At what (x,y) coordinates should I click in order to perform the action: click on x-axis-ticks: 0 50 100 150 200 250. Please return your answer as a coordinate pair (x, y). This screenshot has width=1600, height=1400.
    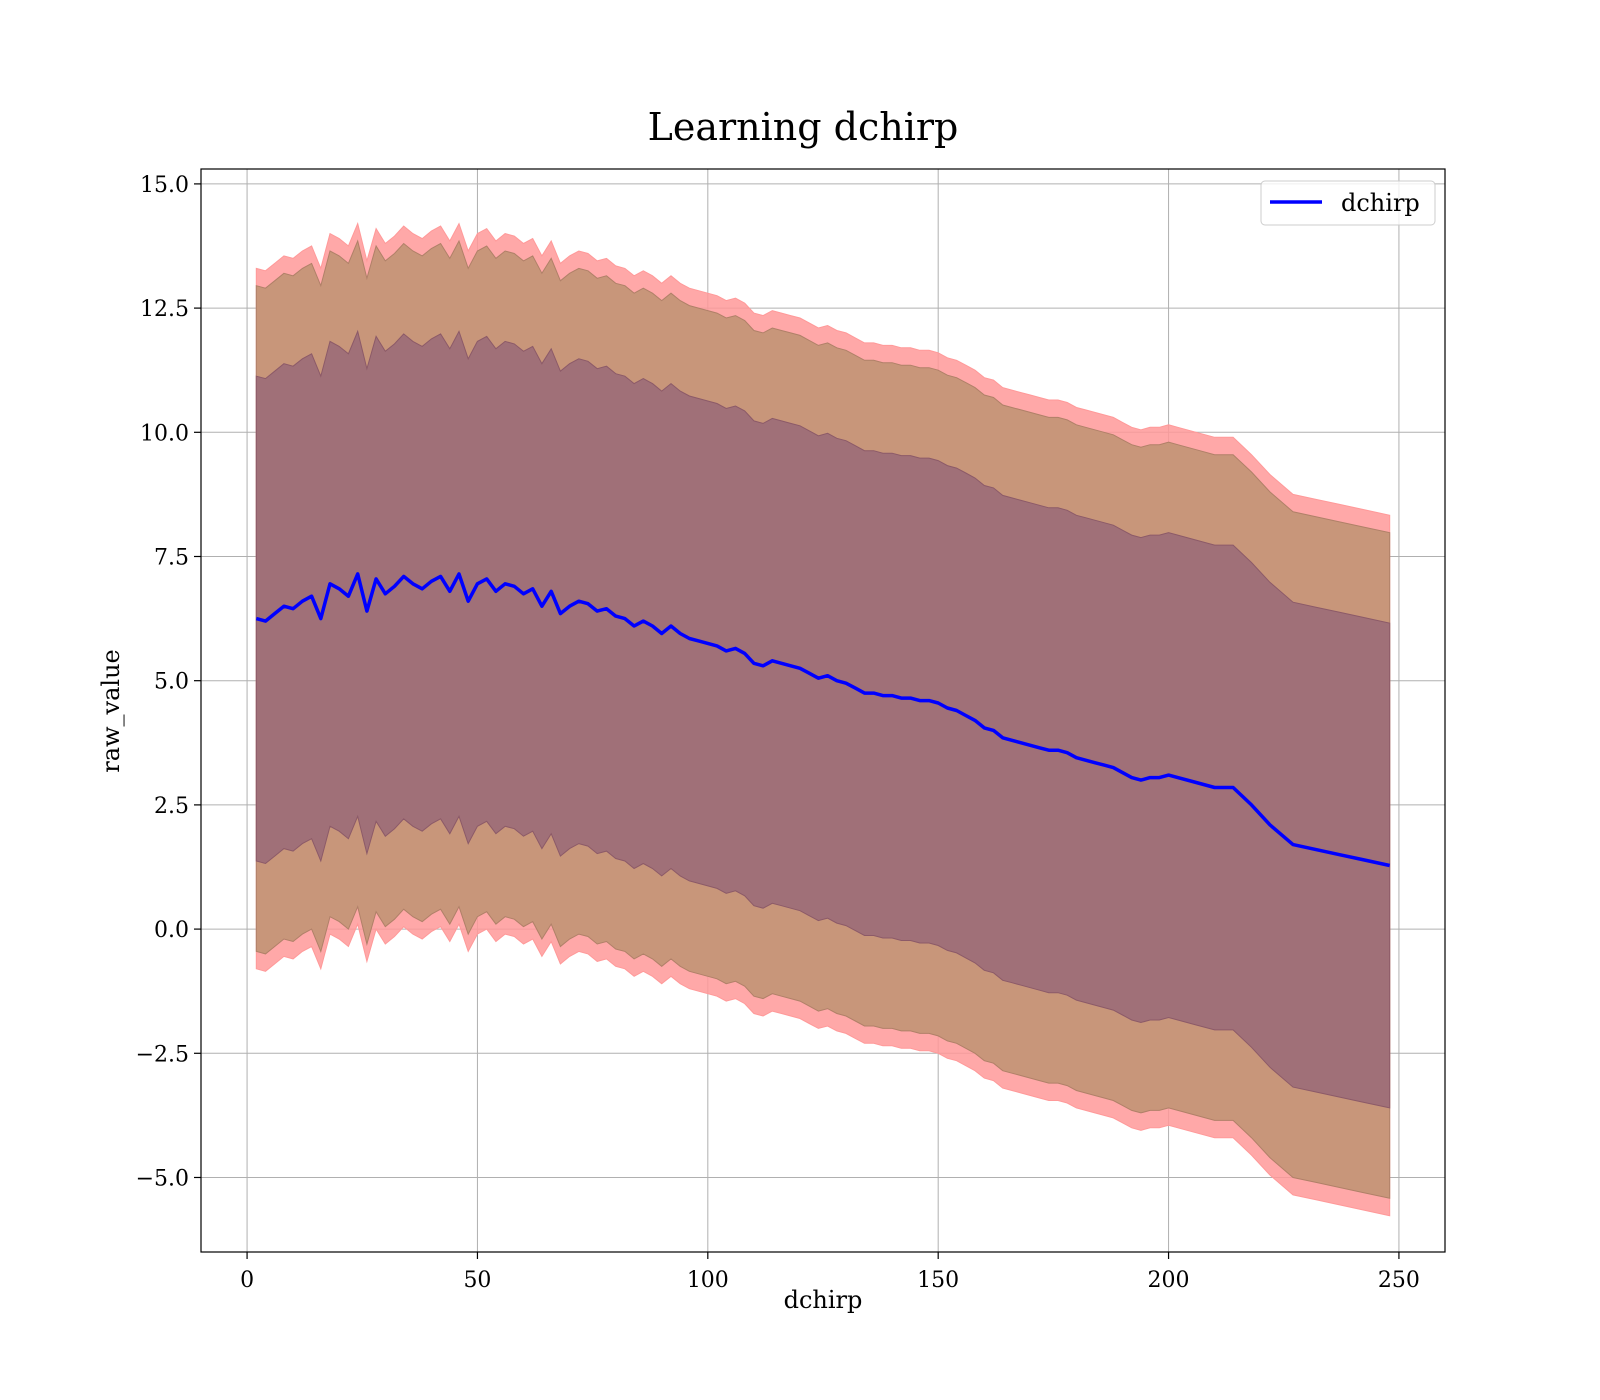
    Looking at the image, I should click on (830, 1272).